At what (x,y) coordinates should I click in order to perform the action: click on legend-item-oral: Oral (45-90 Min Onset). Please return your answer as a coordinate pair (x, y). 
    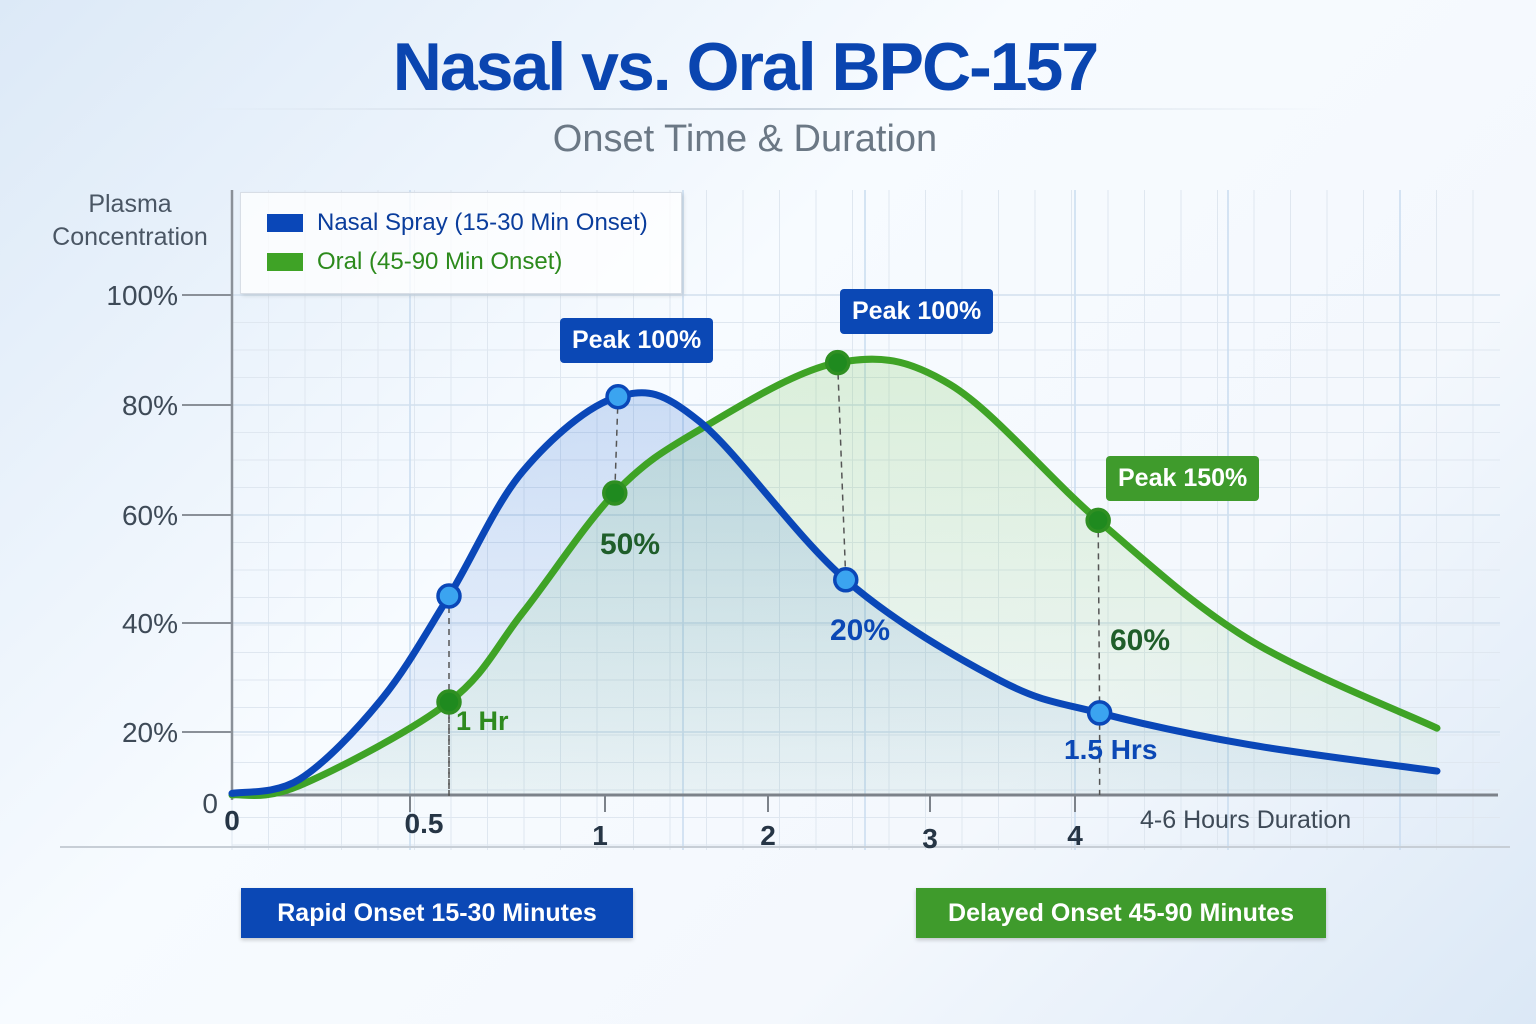
    Looking at the image, I should click on (414, 262).